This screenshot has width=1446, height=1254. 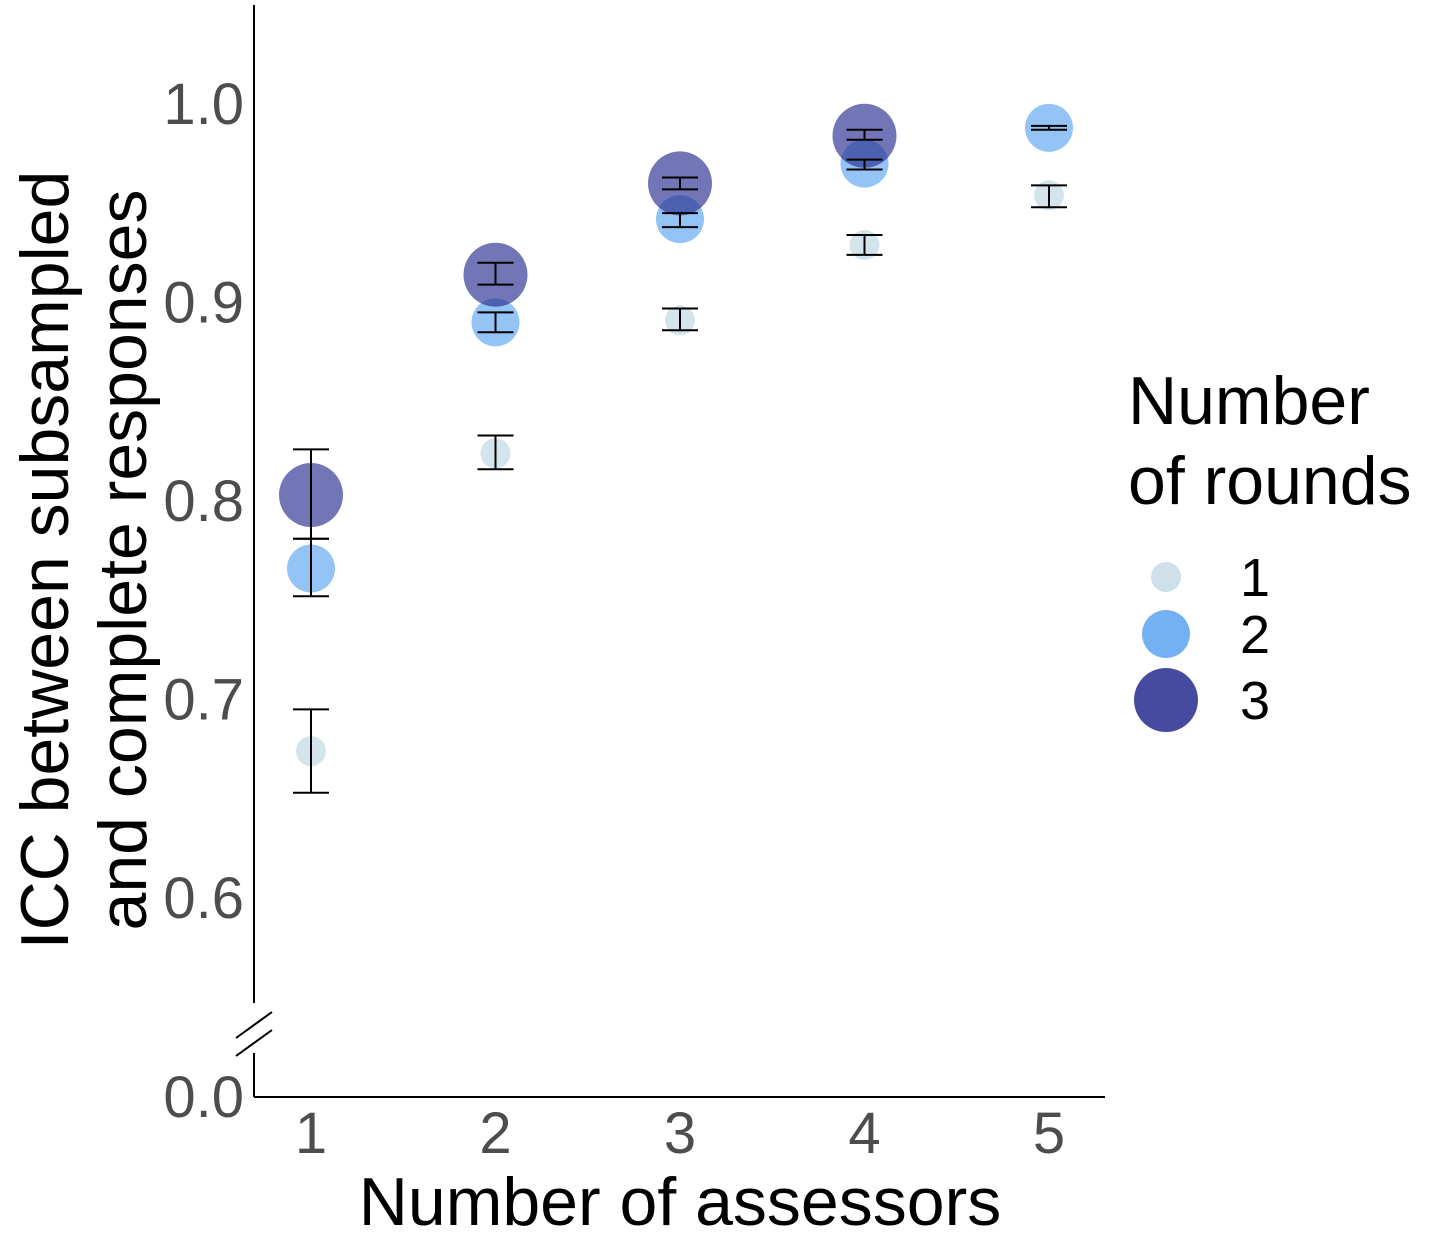 I want to click on y-tick-label: 1.0, so click(x=203, y=104).